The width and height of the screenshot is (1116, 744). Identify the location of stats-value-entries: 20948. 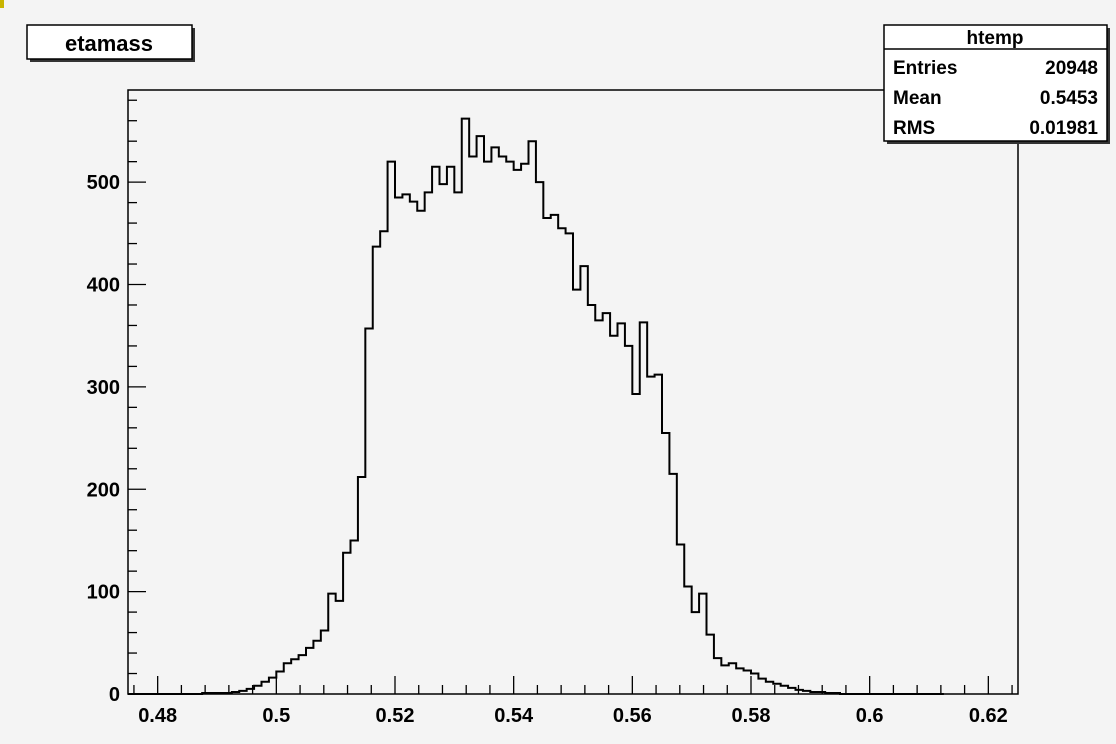
(1071, 68).